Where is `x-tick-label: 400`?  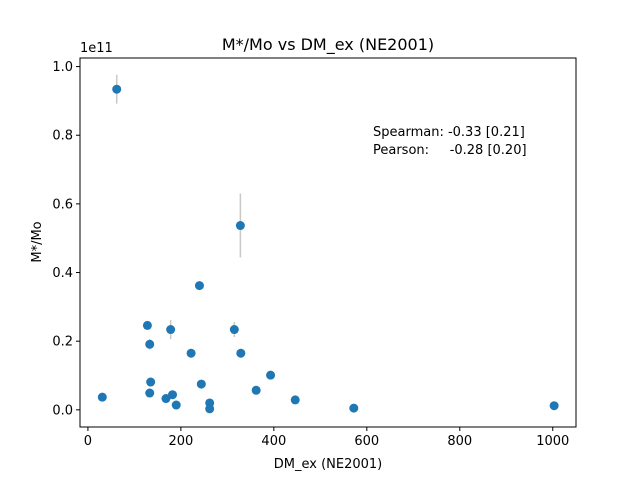 x-tick-label: 400 is located at coordinates (273, 441).